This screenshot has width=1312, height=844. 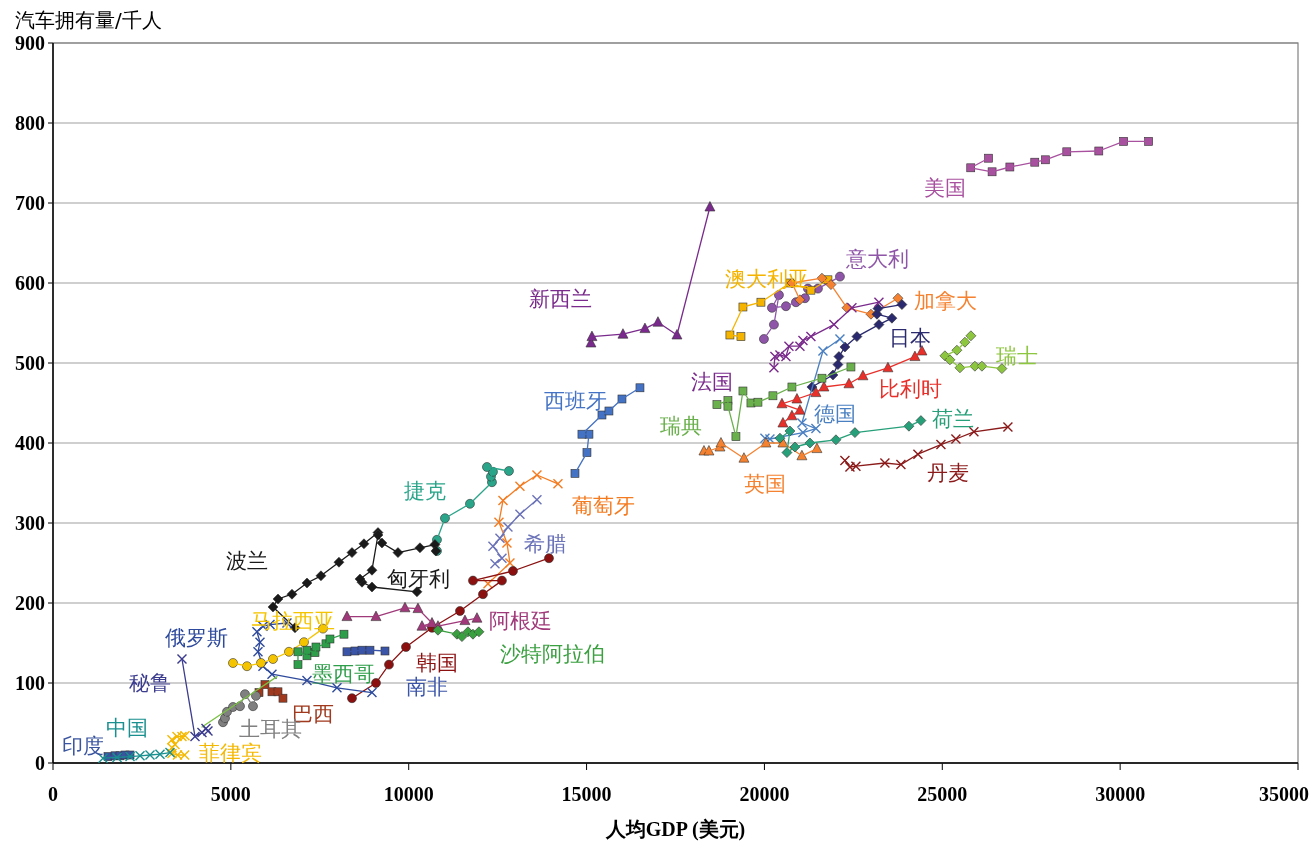 I want to click on series-label: 日本, so click(x=910, y=338).